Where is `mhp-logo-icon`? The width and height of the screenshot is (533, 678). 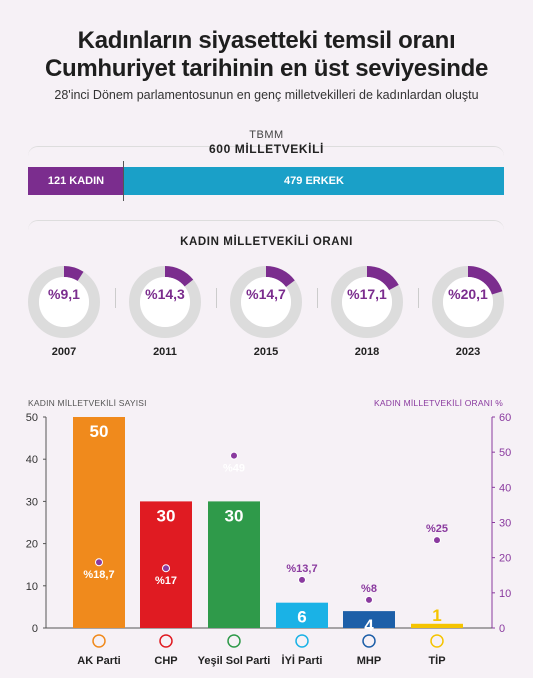 mhp-logo-icon is located at coordinates (369, 641).